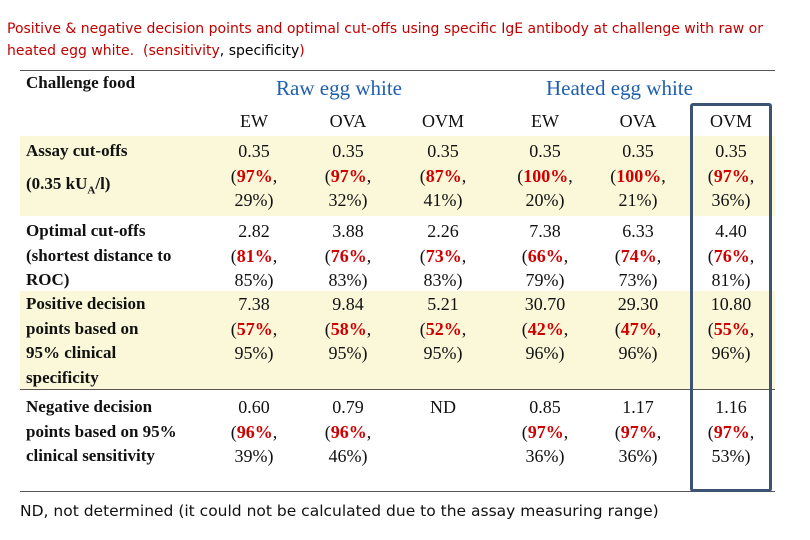 The height and width of the screenshot is (540, 810). What do you see at coordinates (397, 389) in the screenshot?
I see `row-divider` at bounding box center [397, 389].